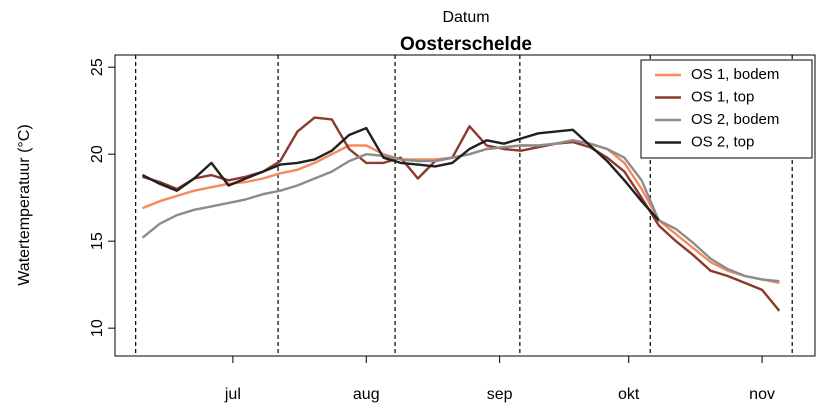  Describe the element at coordinates (762, 394) in the screenshot. I see `x-tick-label: nov` at that location.